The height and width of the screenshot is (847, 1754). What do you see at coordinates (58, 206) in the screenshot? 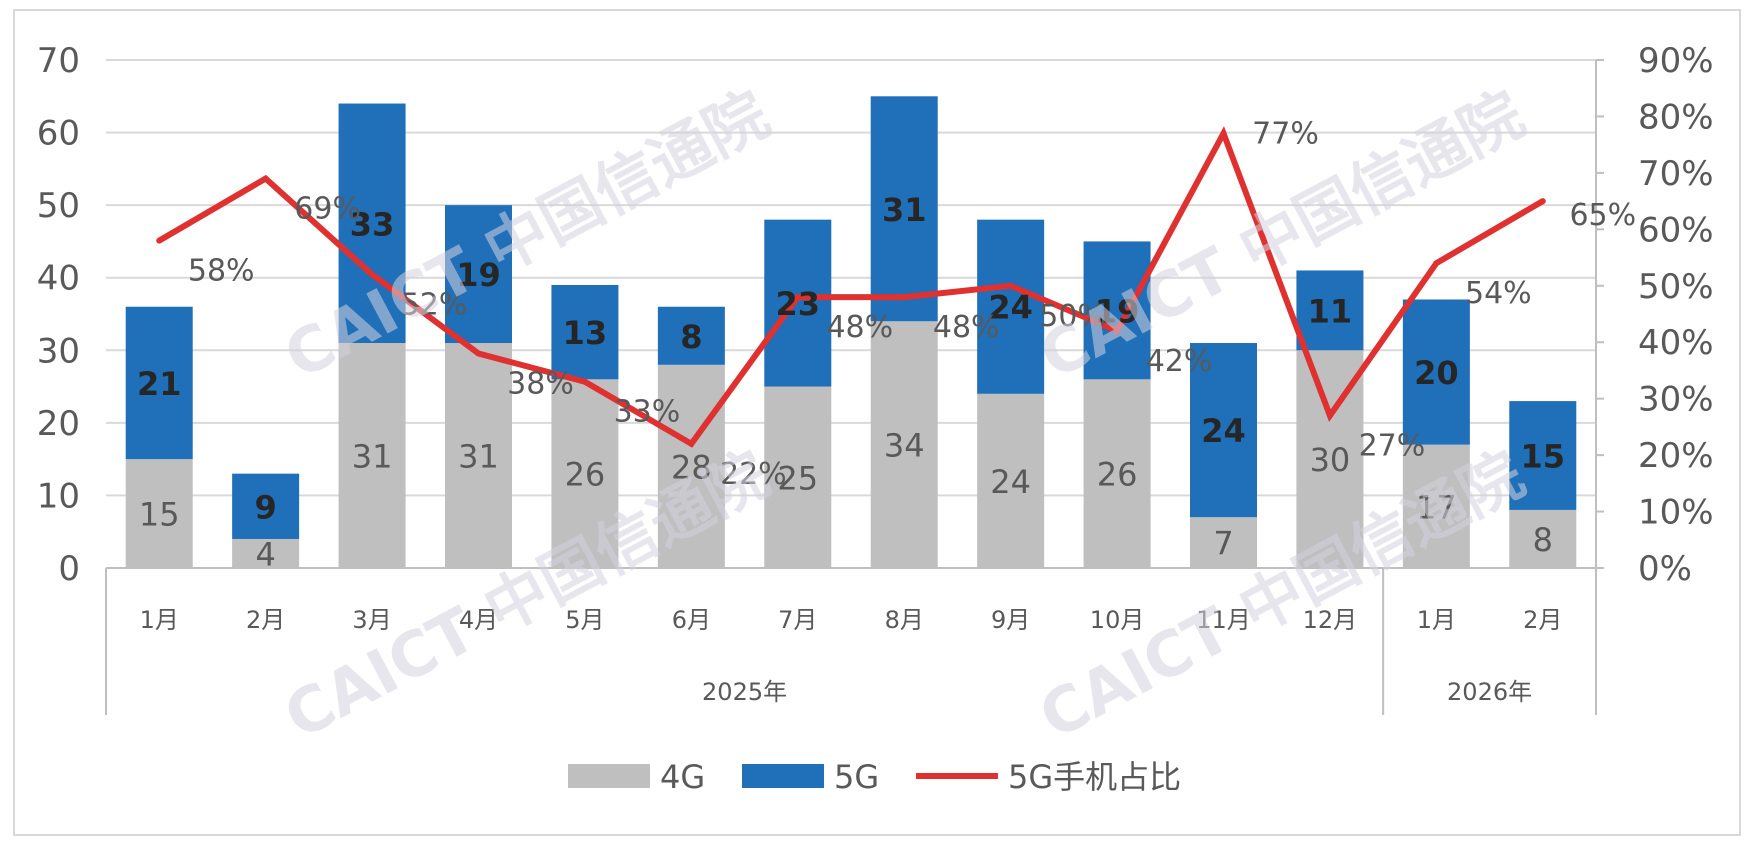
I see `left-axis-tick-label: 50` at bounding box center [58, 206].